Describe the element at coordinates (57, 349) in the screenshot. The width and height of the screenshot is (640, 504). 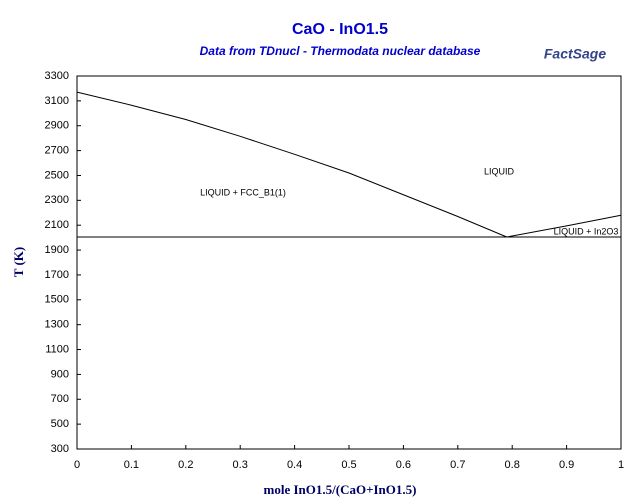
I see `y-tick-label: 1100` at that location.